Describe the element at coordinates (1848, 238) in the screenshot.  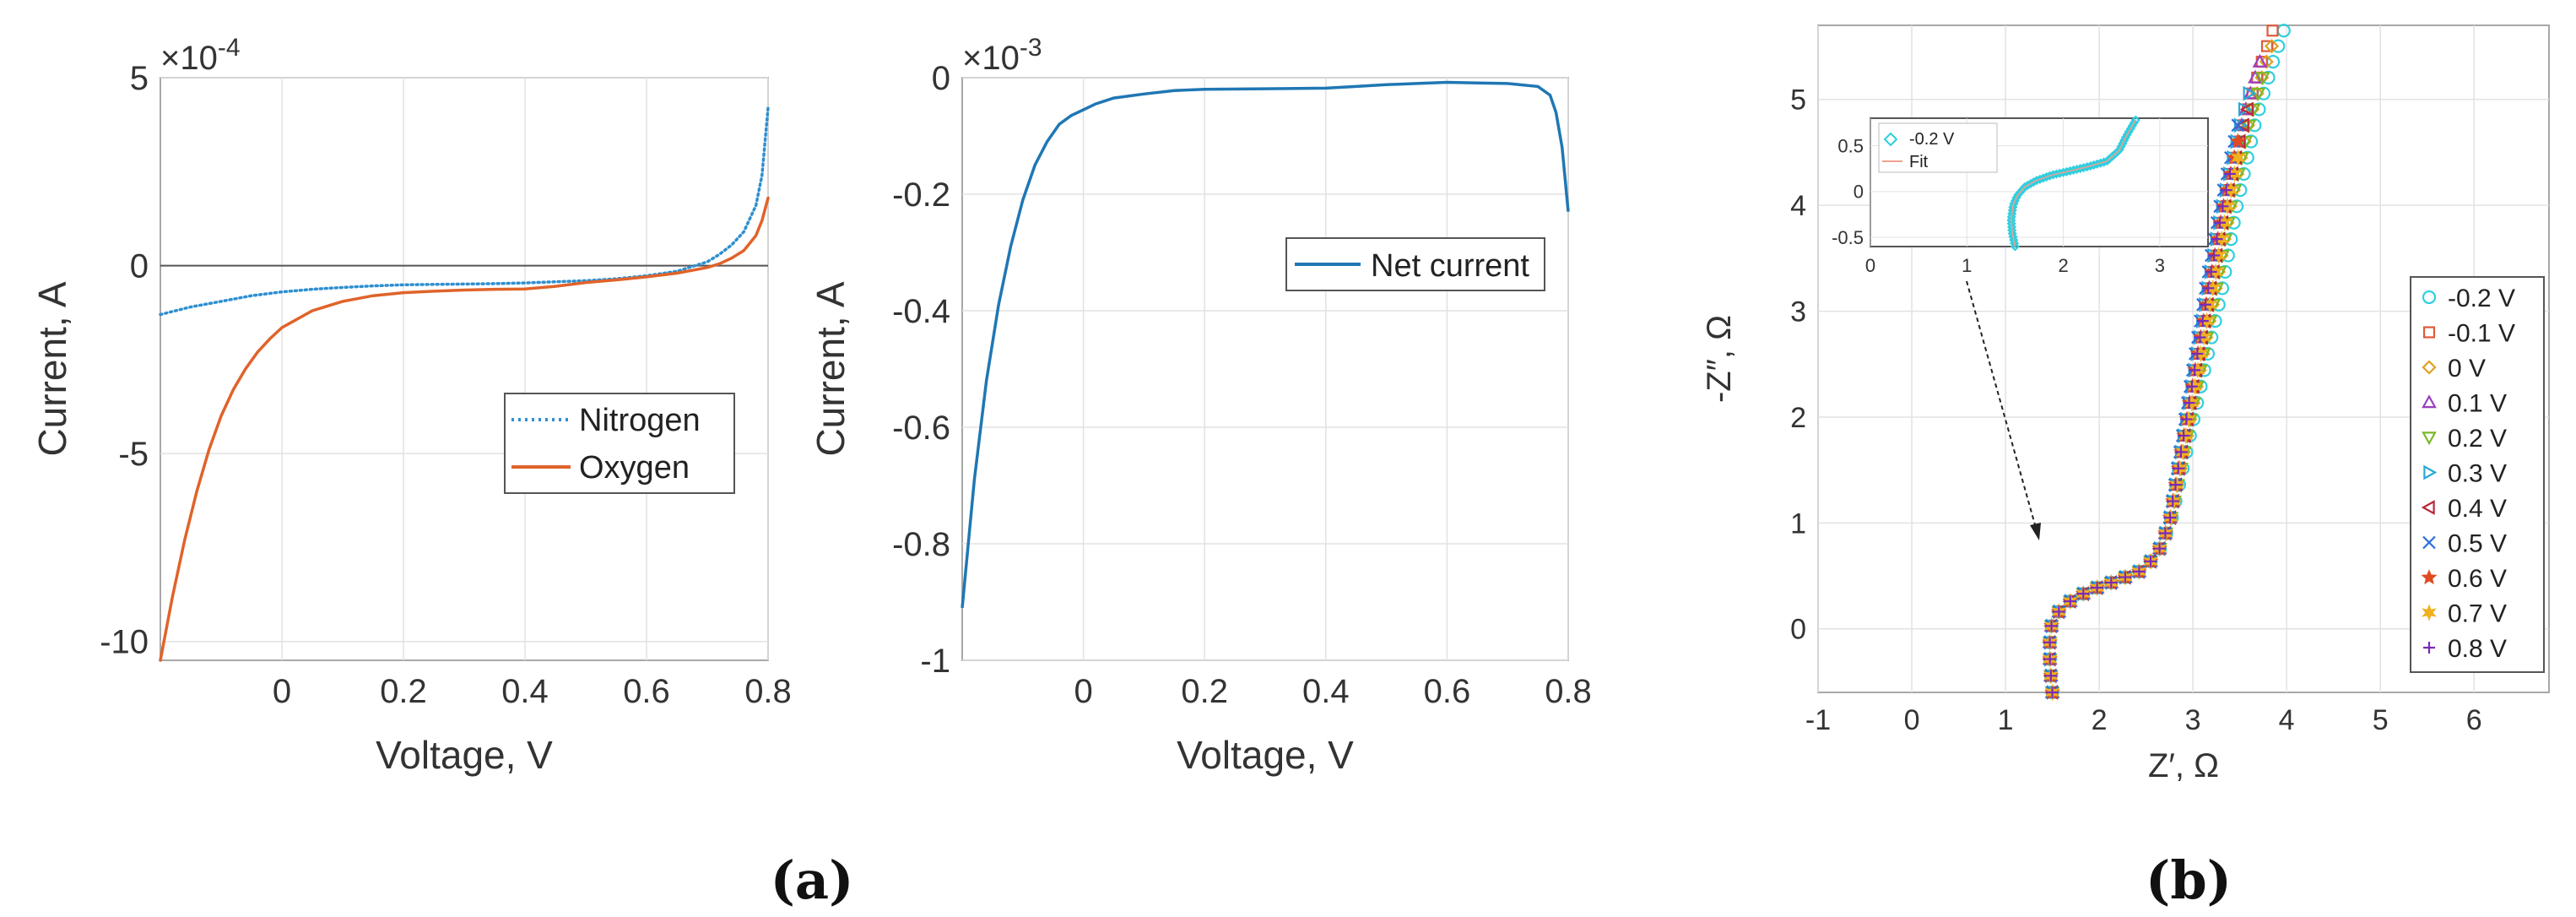
I see `y-tick-label: -0.5` at that location.